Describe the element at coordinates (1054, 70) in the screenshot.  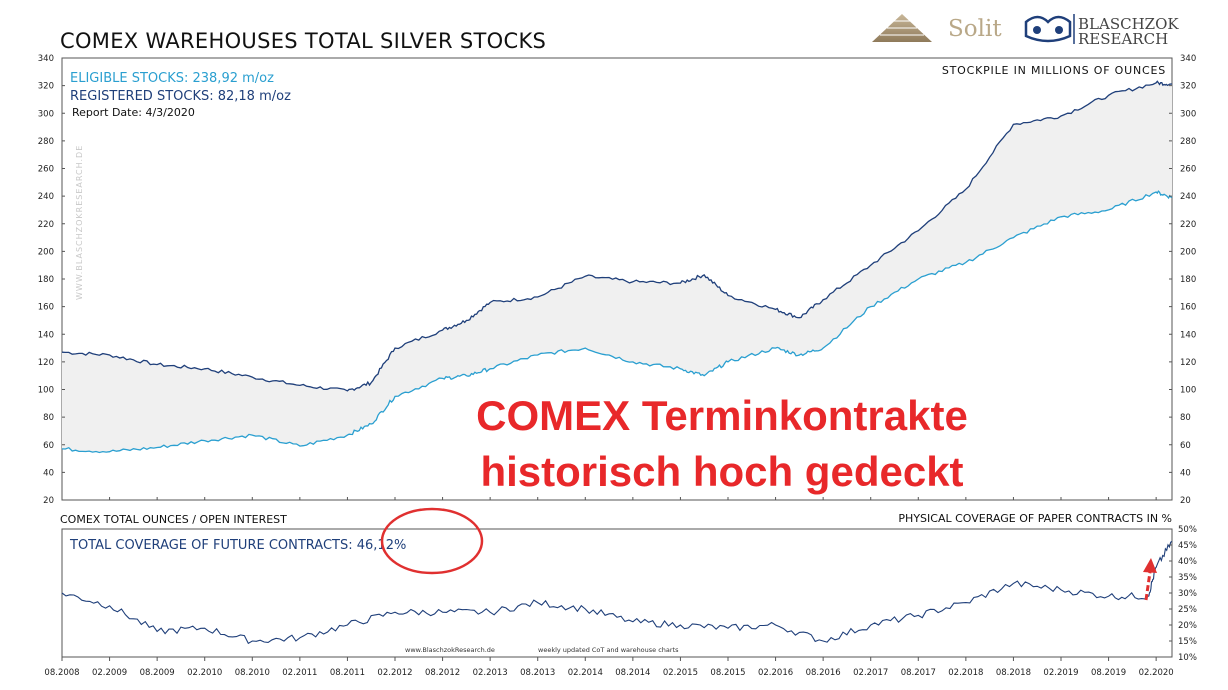
I see `units-note: STOCKPILE IN MILLIONS OF OUNCES` at that location.